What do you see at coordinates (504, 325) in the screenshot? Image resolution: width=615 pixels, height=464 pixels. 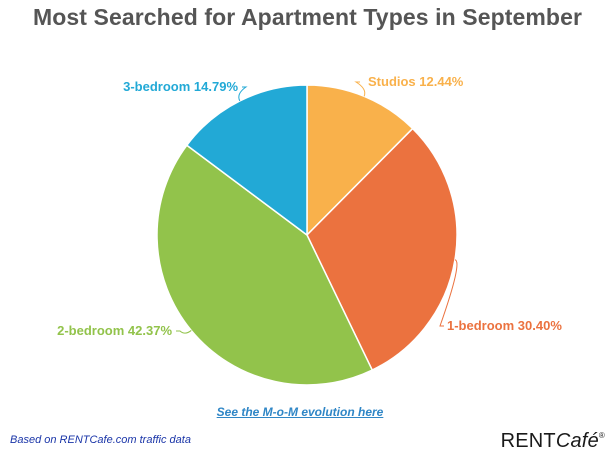 I see `slice-label-1-bedroom: 1-bedroom 30.40%` at bounding box center [504, 325].